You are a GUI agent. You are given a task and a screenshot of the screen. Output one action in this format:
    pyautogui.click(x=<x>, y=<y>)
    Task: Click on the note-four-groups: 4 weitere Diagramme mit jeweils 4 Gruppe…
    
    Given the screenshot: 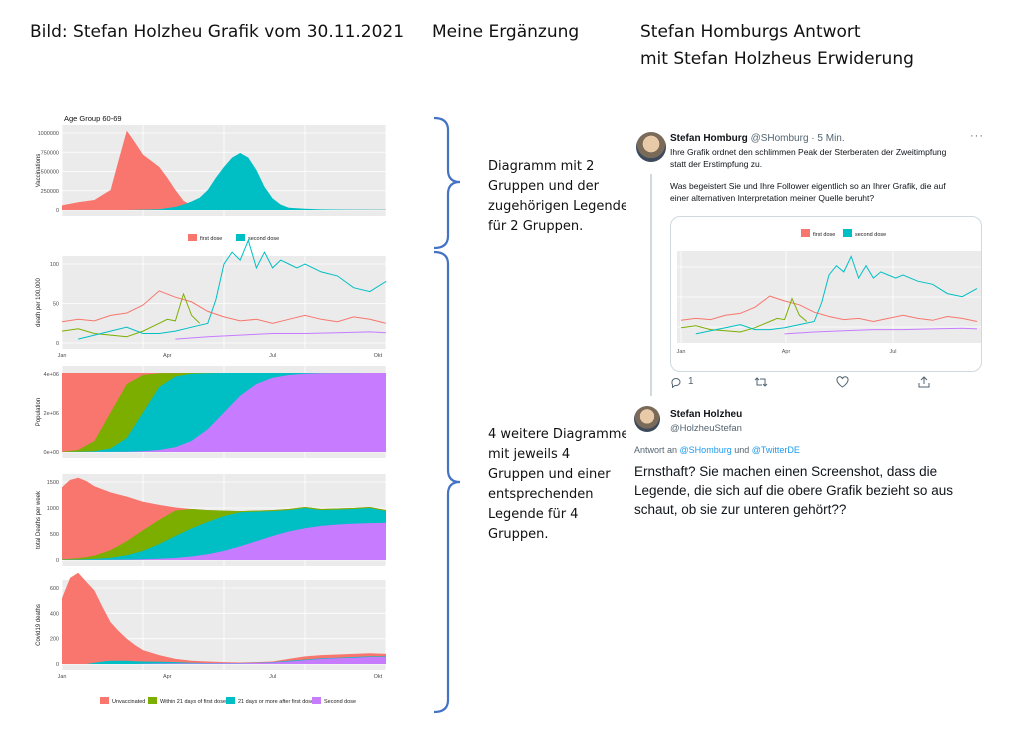 What is the action you would take?
    pyautogui.click(x=558, y=485)
    